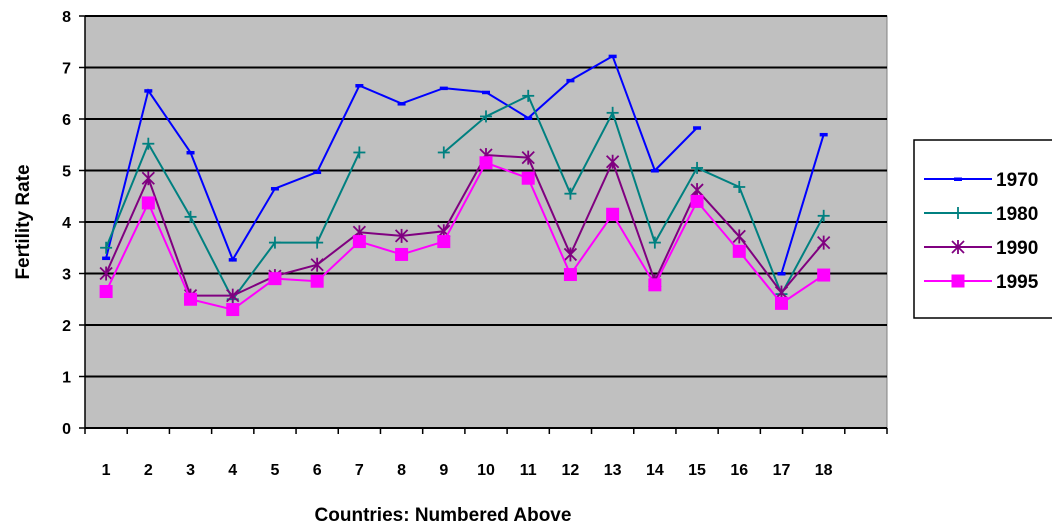  What do you see at coordinates (1017, 282) in the screenshot?
I see `legend-label: 1995` at bounding box center [1017, 282].